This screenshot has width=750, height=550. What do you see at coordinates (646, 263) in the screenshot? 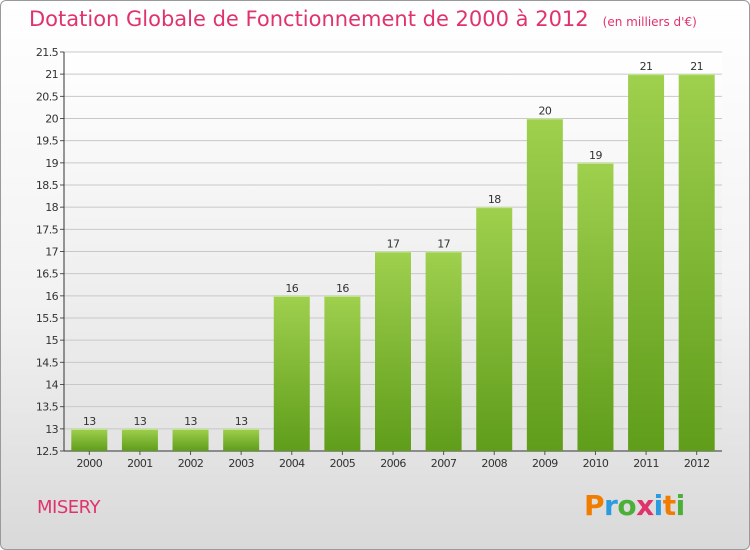
I see `bar-2011` at bounding box center [646, 263].